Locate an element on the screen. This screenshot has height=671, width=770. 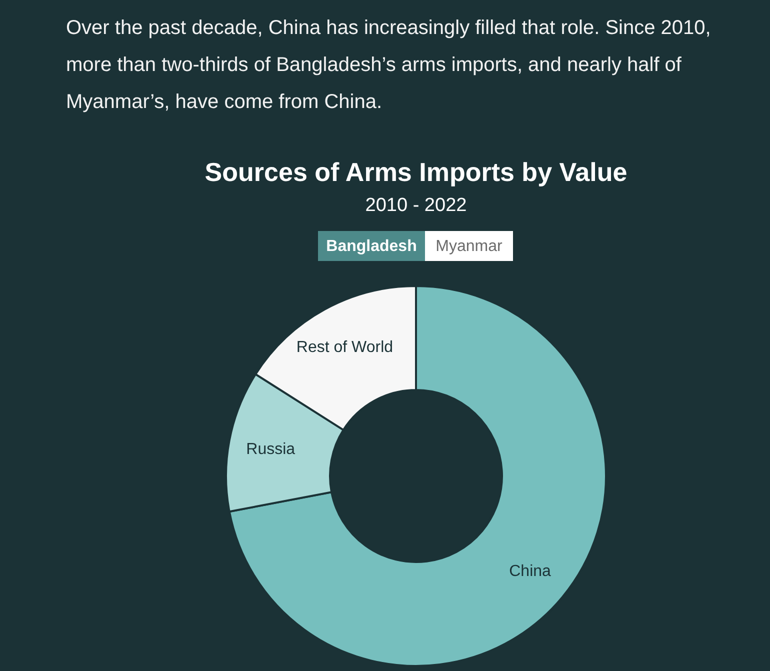
slice-label: China is located at coordinates (530, 571).